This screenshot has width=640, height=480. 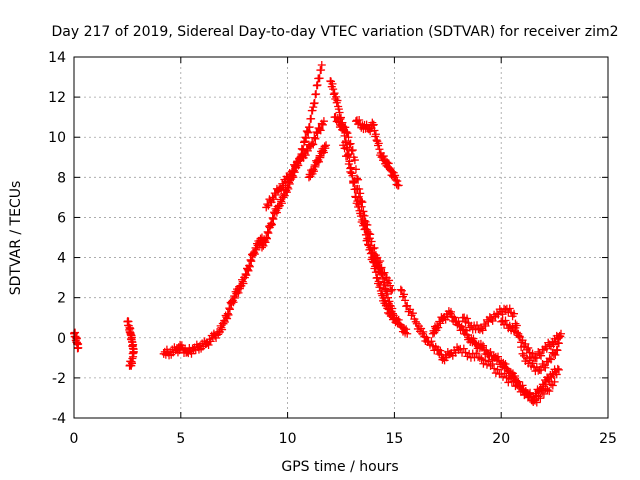 I want to click on x-tick-label: 5, so click(x=180, y=439).